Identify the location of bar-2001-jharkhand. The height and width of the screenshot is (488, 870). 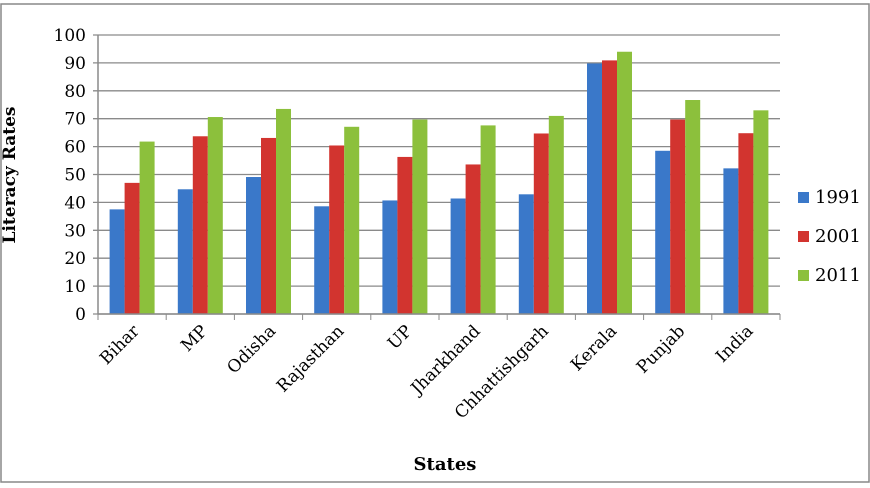
(473, 239).